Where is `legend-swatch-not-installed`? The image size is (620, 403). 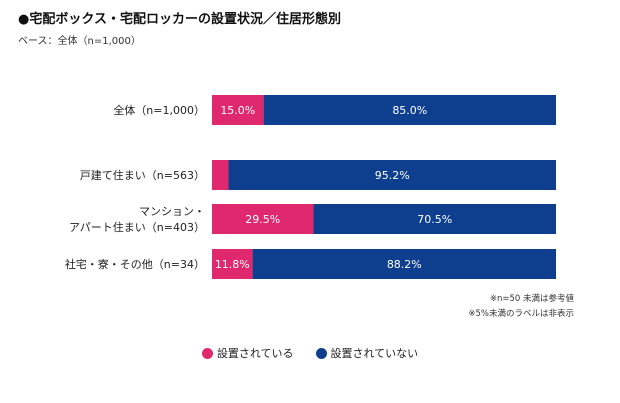
legend-swatch-not-installed is located at coordinates (321, 353).